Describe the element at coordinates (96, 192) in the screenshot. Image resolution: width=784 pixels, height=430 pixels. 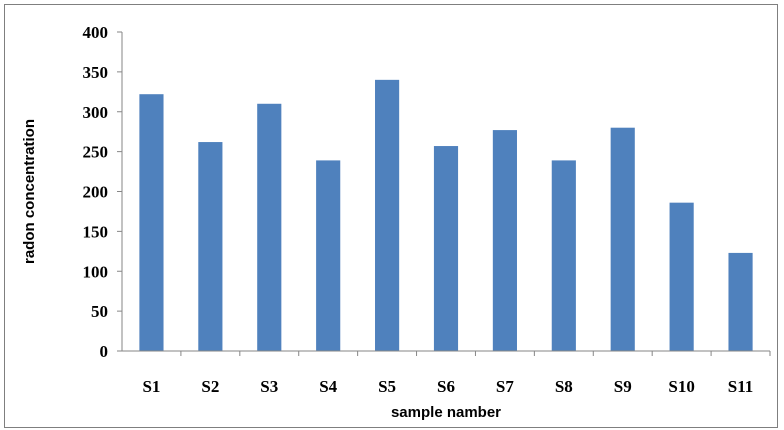
I see `y-tick-label: 200` at that location.